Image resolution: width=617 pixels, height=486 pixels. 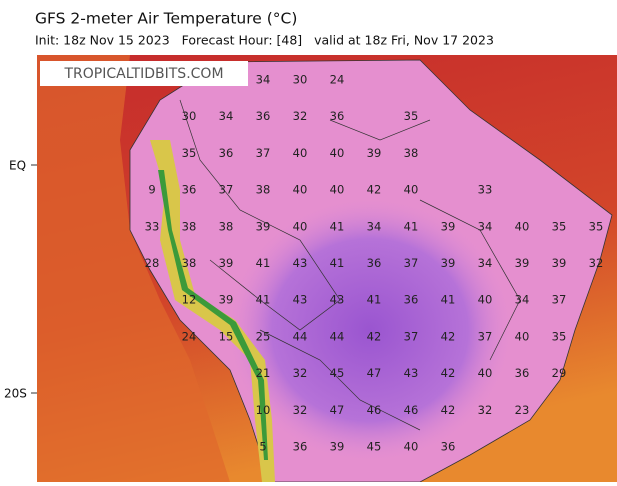 What do you see at coordinates (263, 336) in the screenshot?
I see `temperature-label: 25` at bounding box center [263, 336].